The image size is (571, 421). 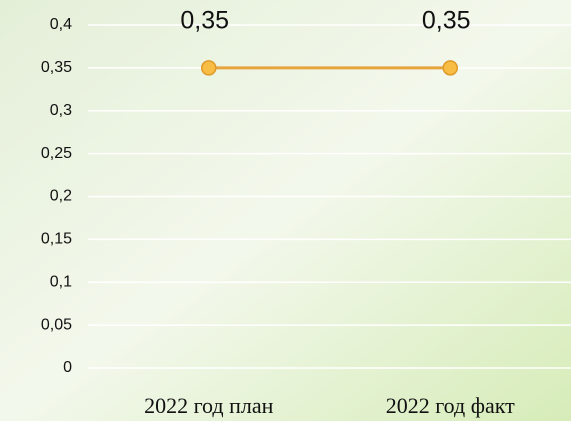 What do you see at coordinates (61, 281) in the screenshot?
I see `y-tick-label: 0,1` at bounding box center [61, 281].